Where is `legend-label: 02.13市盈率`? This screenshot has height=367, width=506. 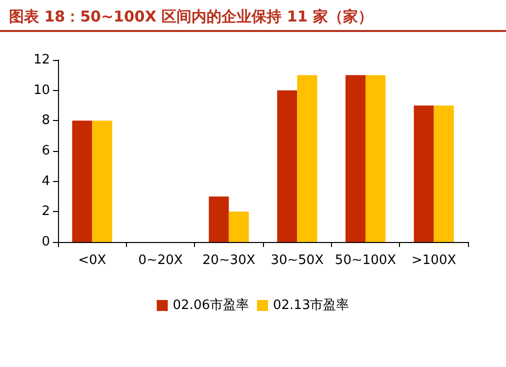
legend-label: 02.13市盈率 is located at coordinates (311, 305).